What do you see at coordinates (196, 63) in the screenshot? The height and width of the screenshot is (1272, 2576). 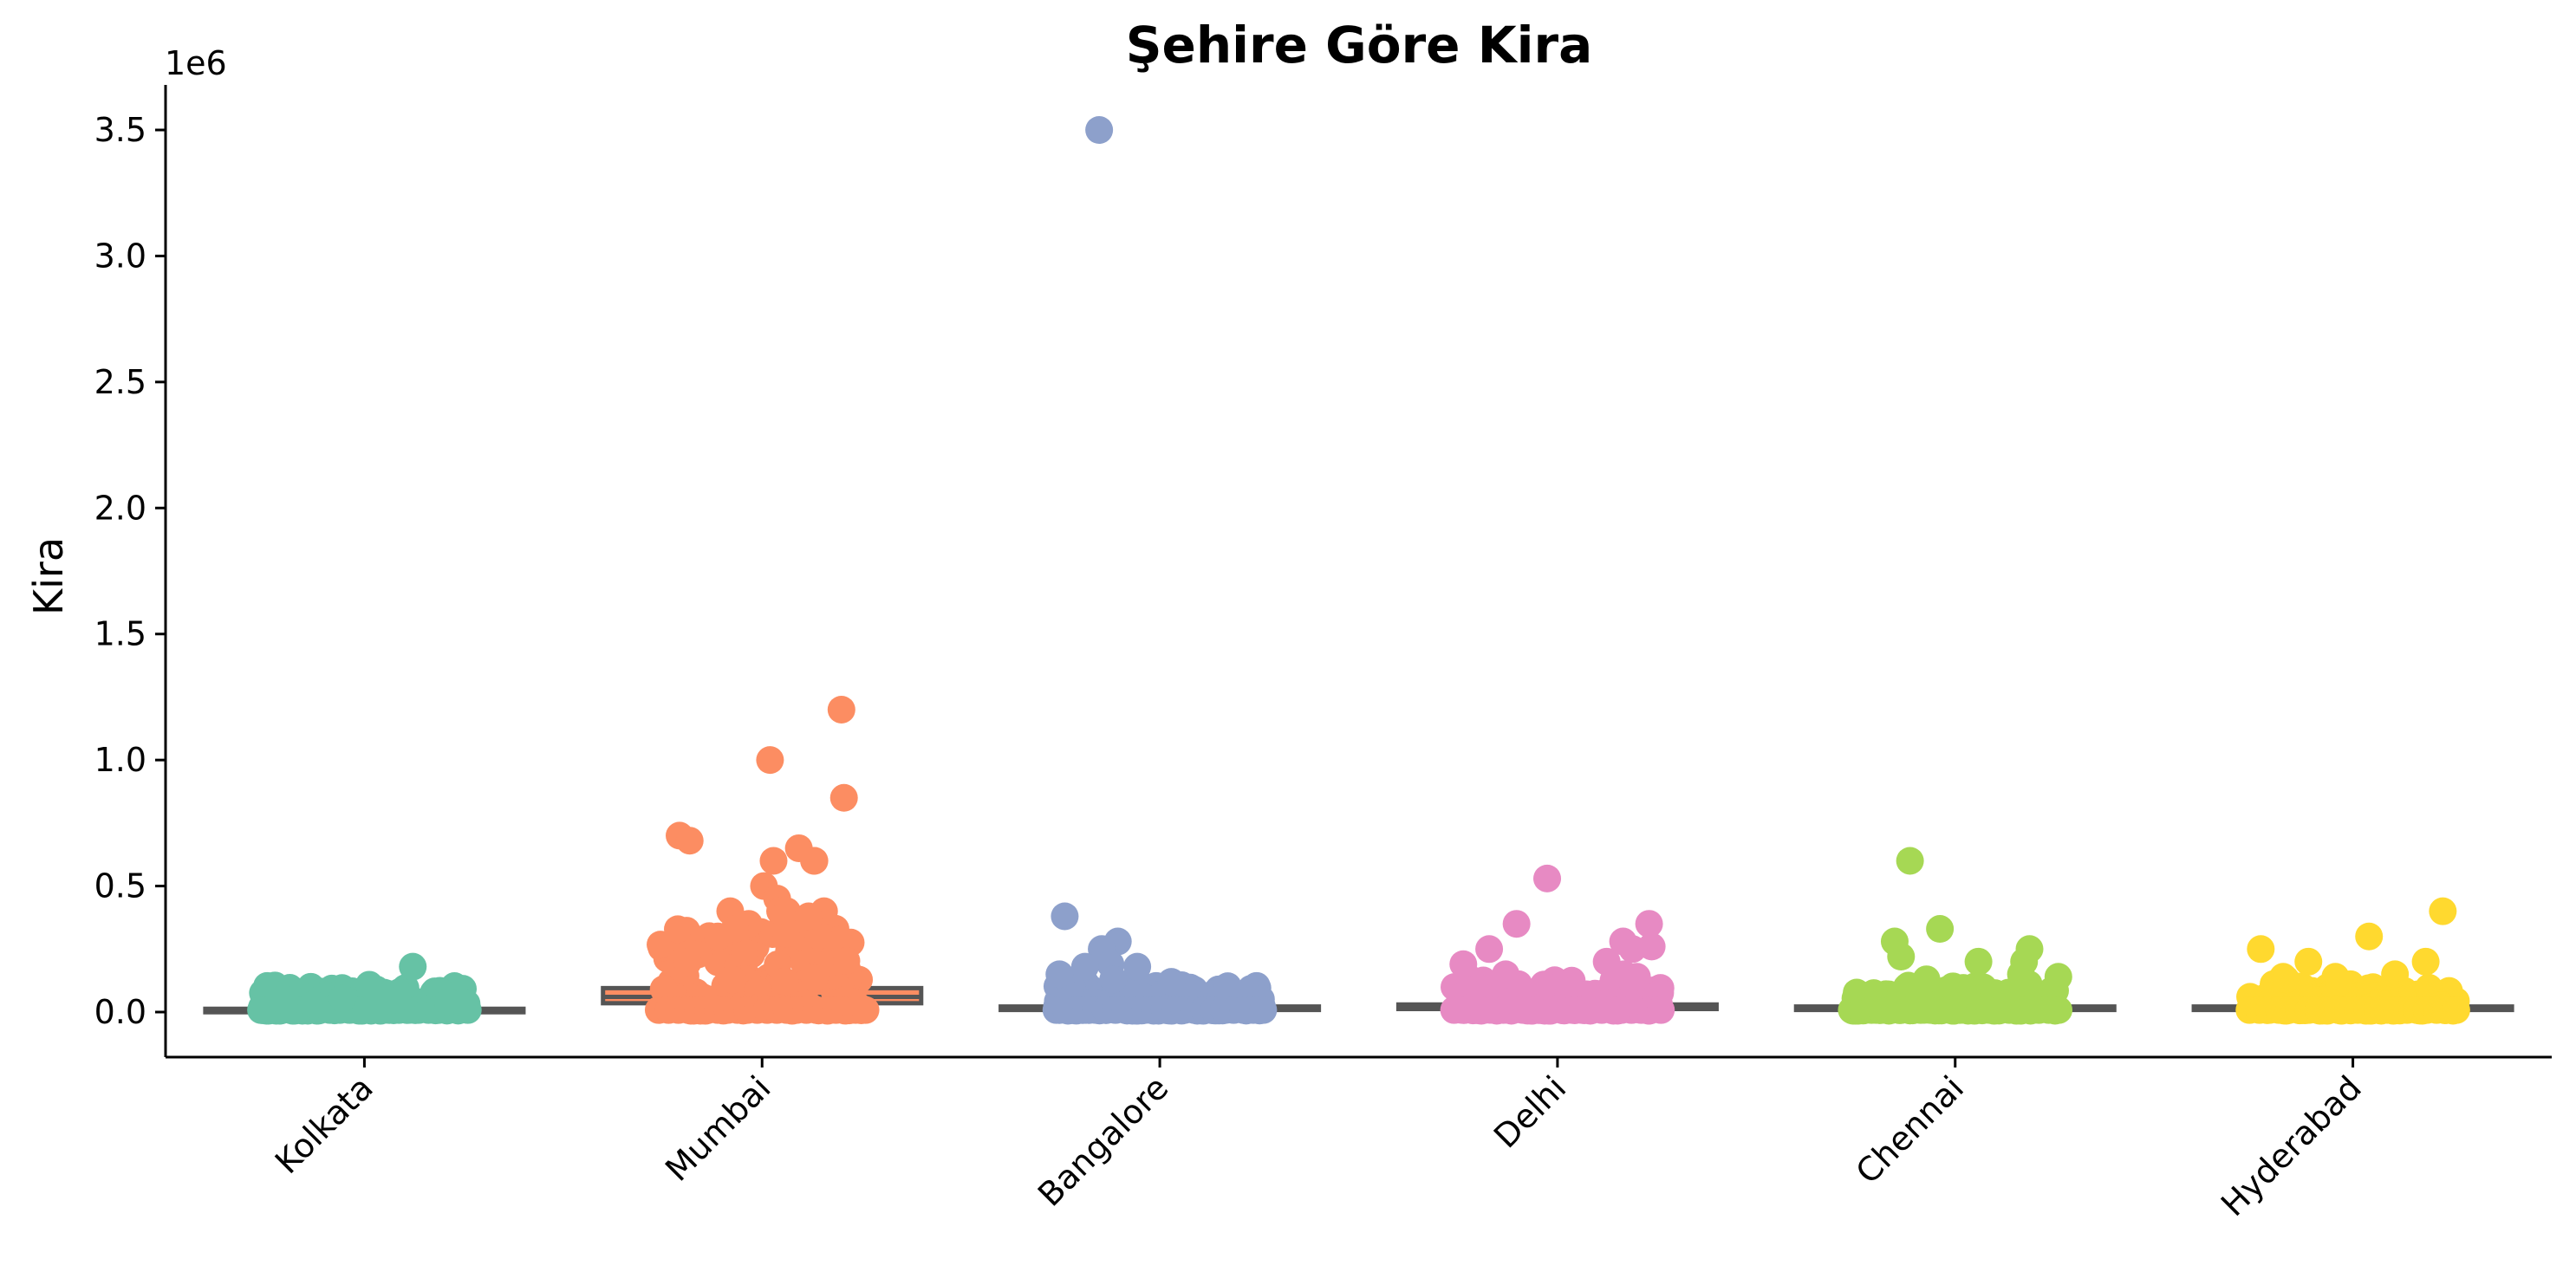 I see `y-axis-offset-label: 1e6` at bounding box center [196, 63].